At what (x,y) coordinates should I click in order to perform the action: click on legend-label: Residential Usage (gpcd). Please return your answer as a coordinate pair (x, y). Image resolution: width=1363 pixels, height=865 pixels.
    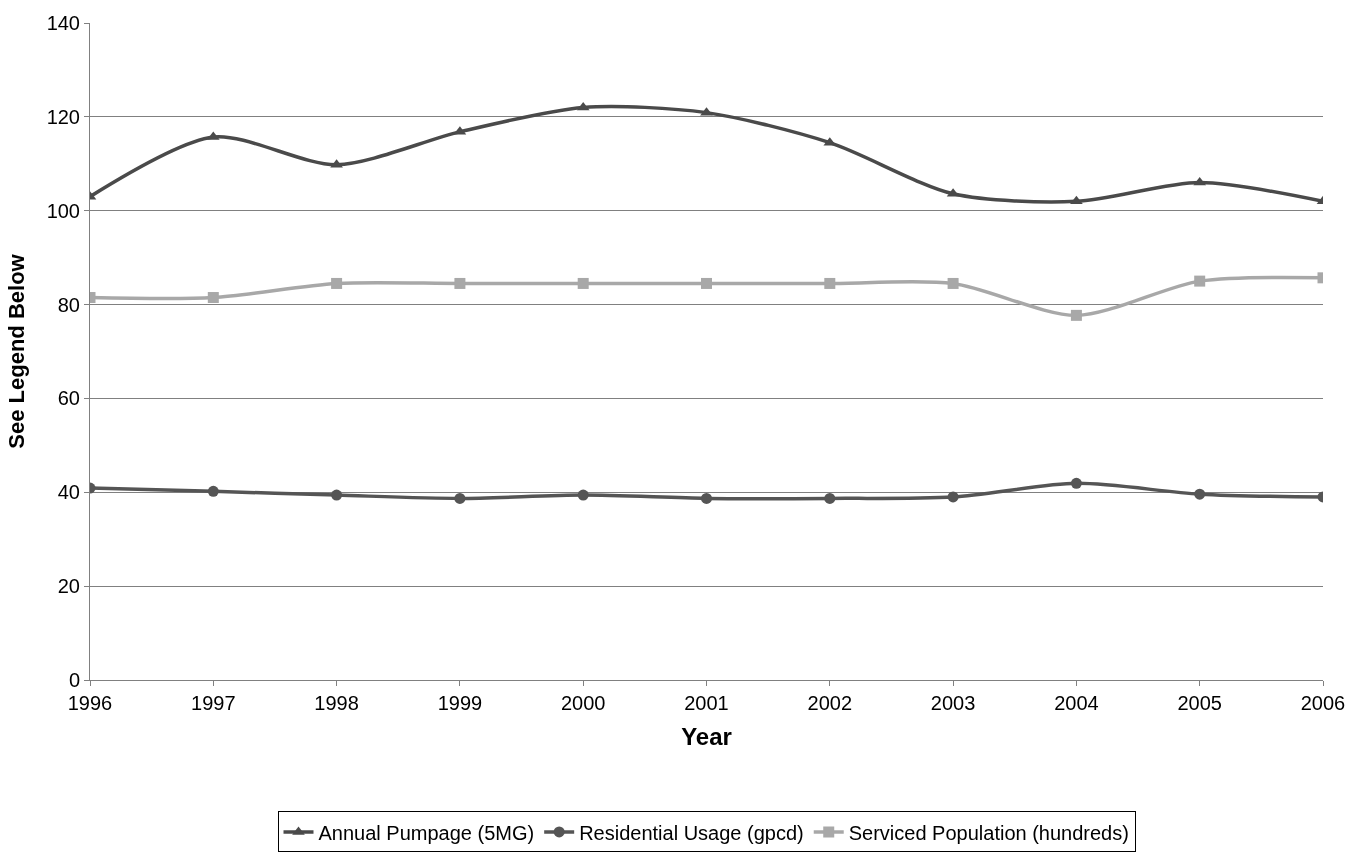
    Looking at the image, I should click on (691, 832).